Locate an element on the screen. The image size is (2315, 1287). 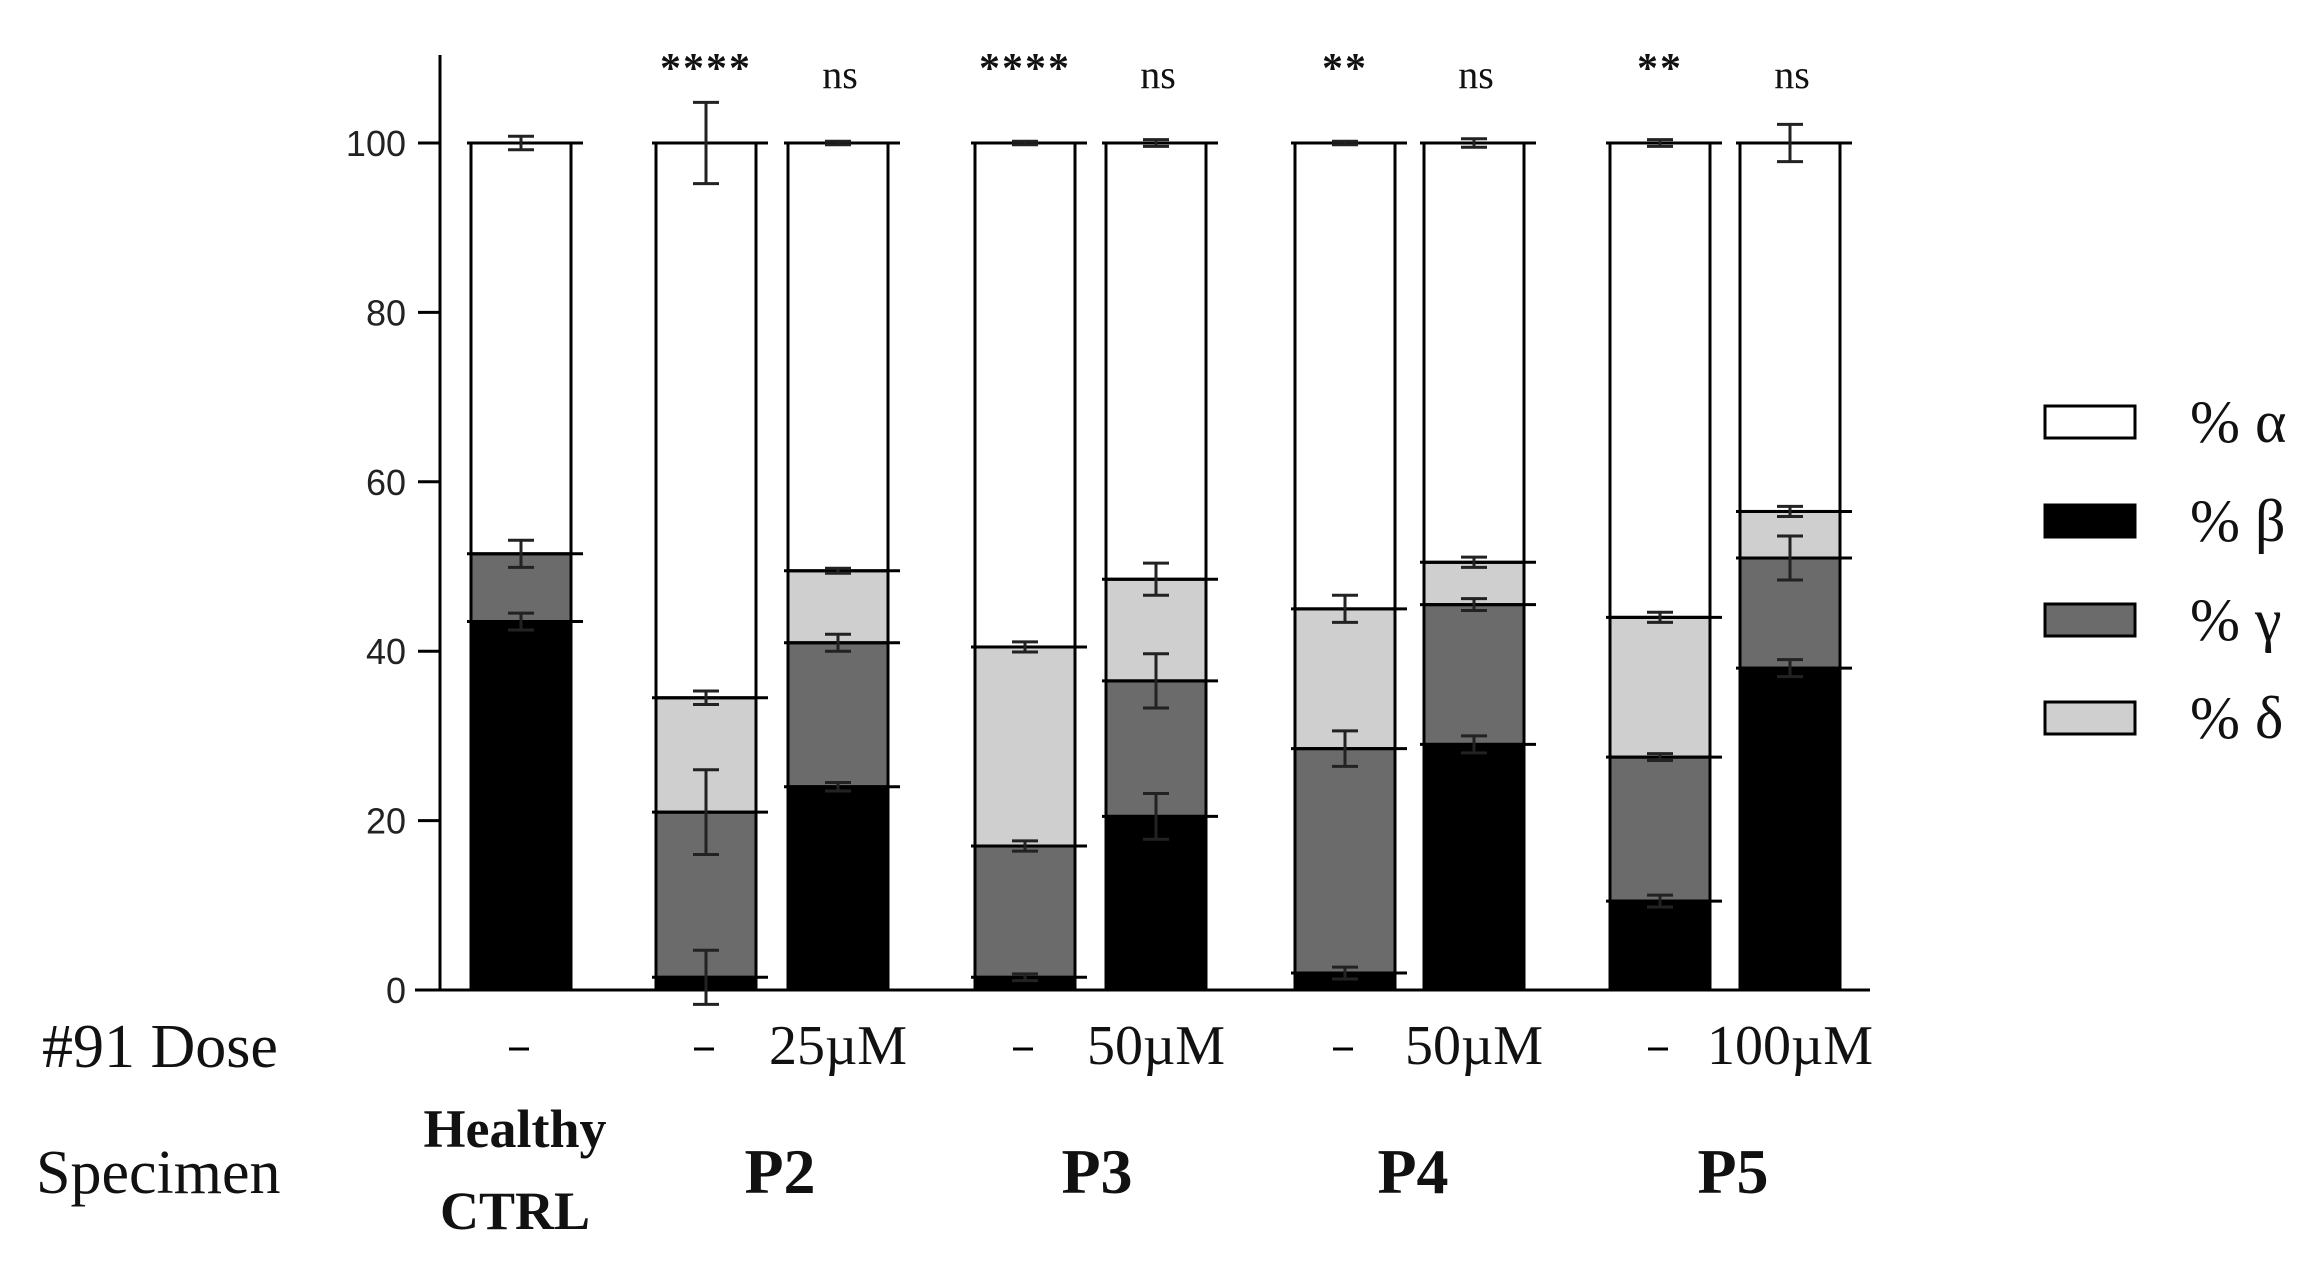
legend-label: % β is located at coordinates (2238, 521).